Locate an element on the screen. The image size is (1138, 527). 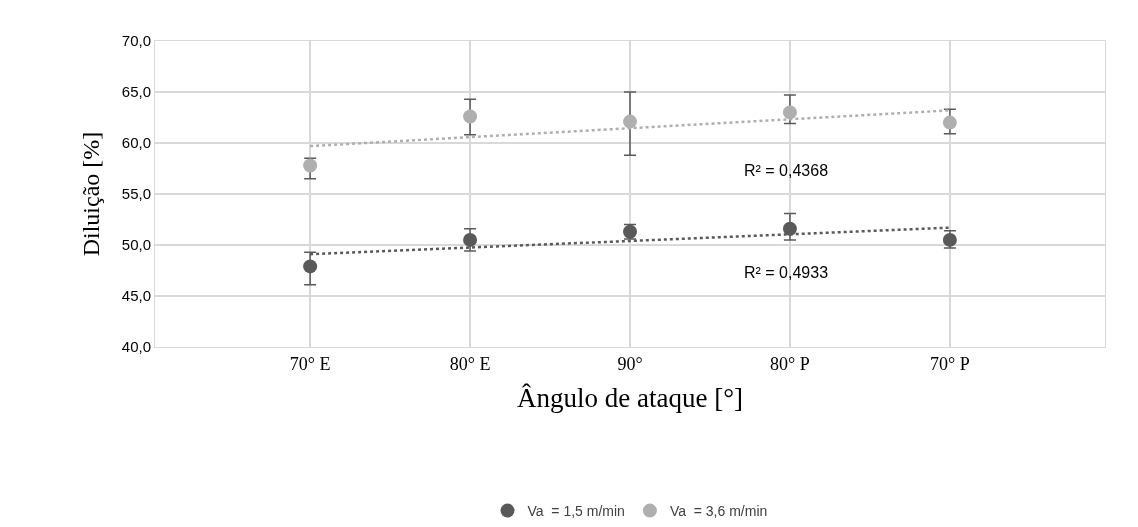
x-tick-label: 70° P is located at coordinates (950, 363).